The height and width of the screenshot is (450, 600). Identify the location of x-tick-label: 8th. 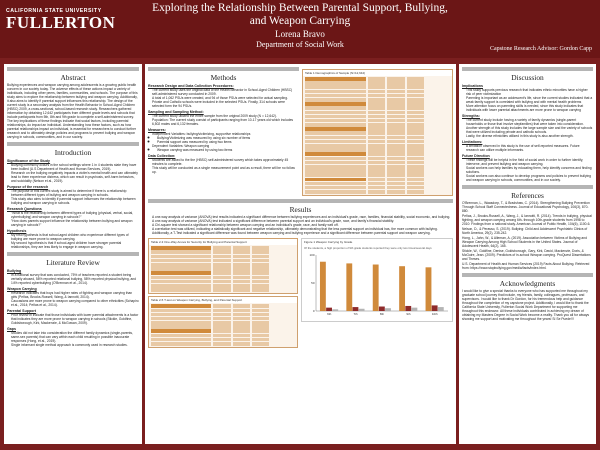
(382, 314).